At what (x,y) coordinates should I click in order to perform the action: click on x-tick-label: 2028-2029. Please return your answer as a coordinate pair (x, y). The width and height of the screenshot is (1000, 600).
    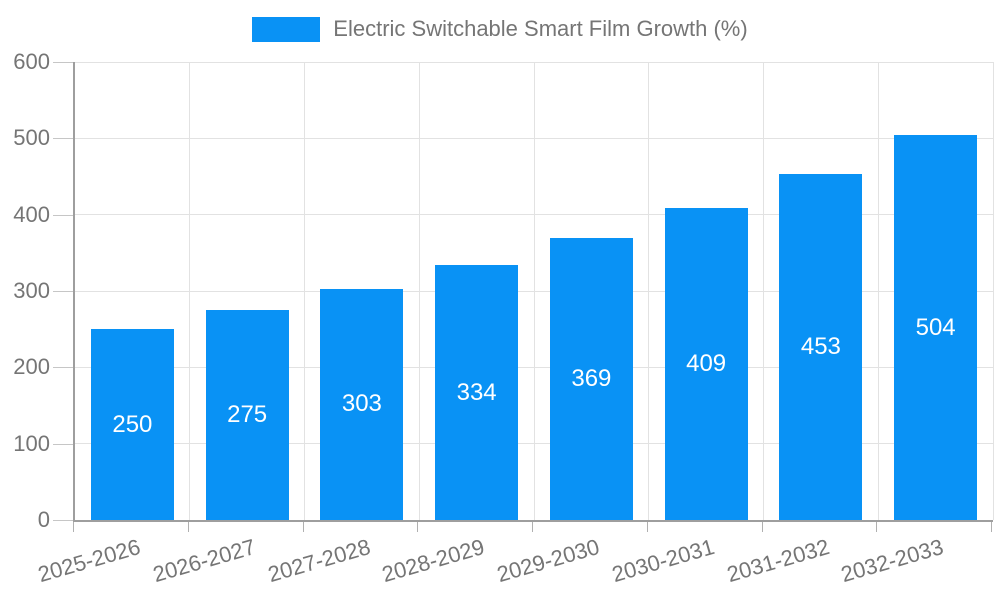
    Looking at the image, I should click on (433, 561).